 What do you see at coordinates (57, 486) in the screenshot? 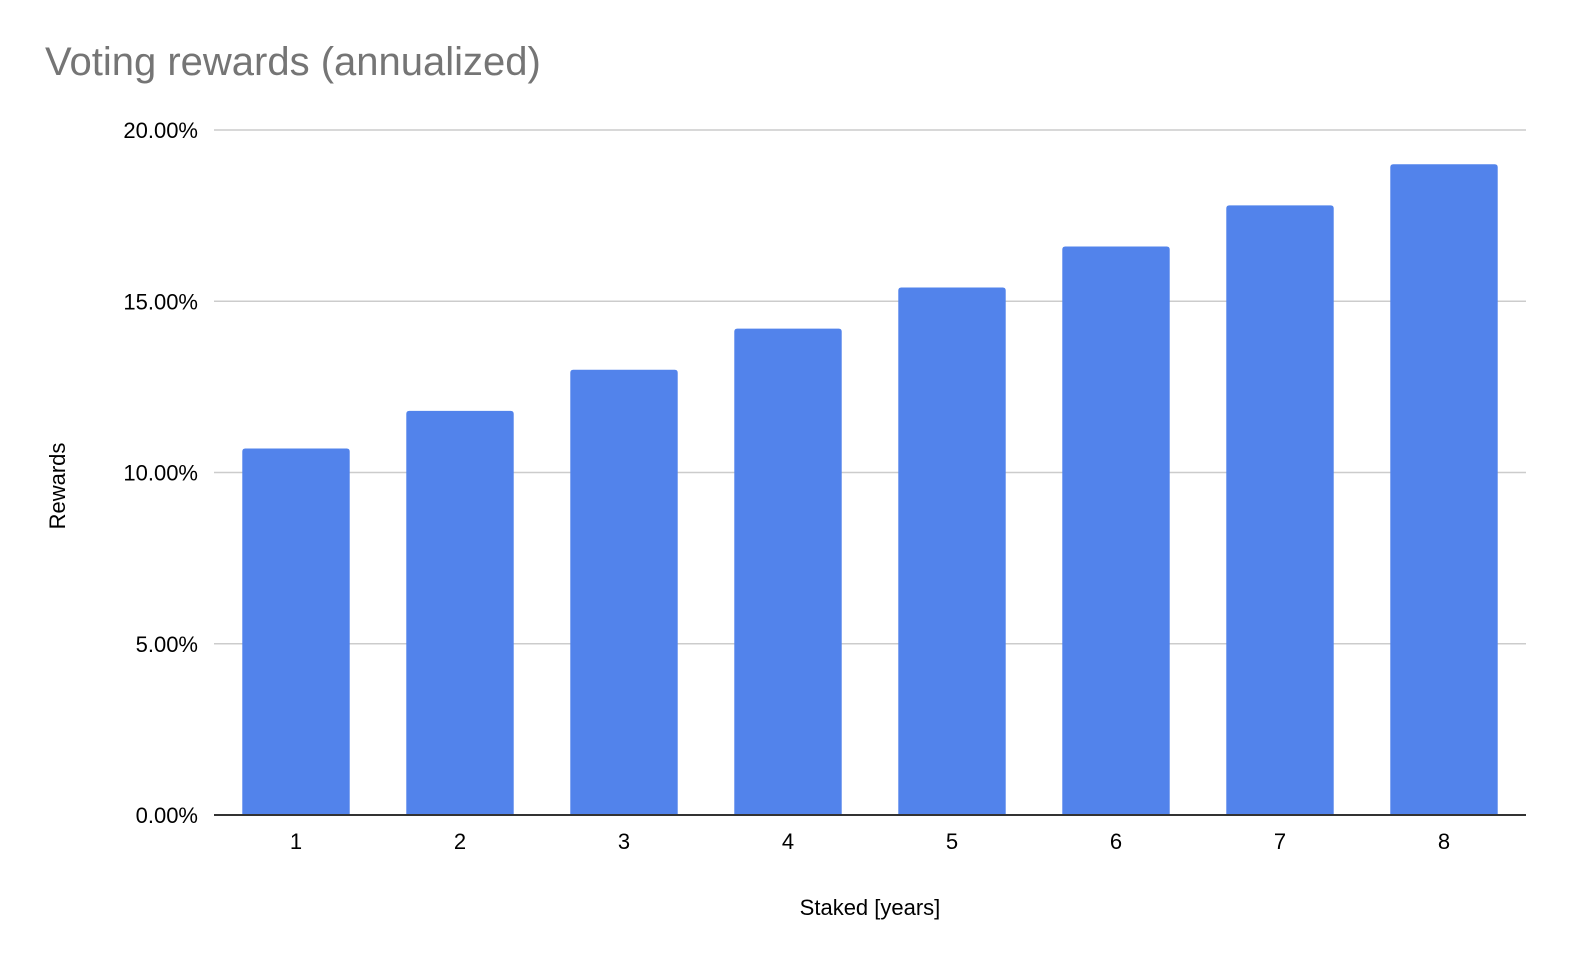
I see `y-axis-title: Rewards` at bounding box center [57, 486].